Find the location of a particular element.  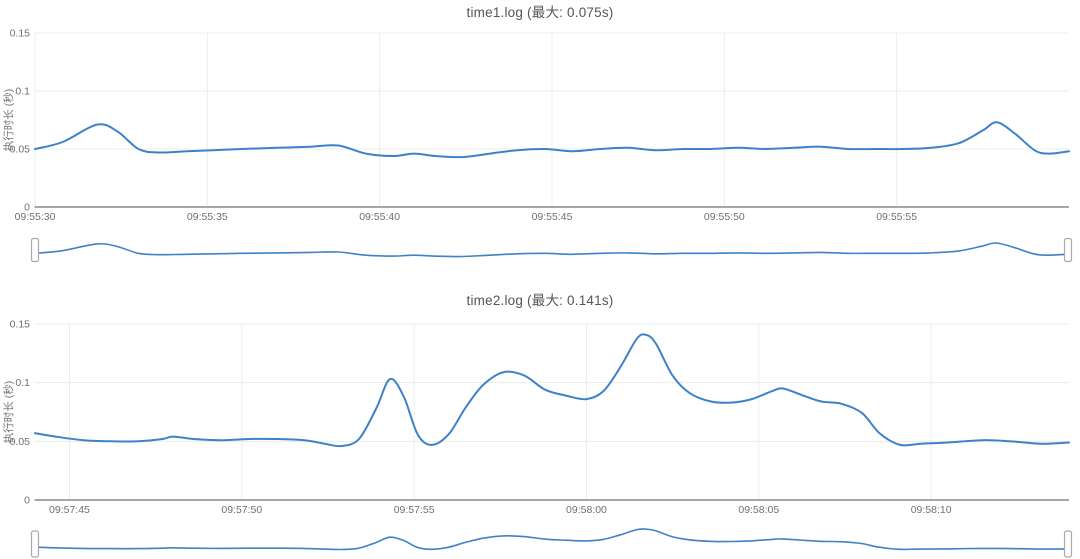

x-tick-label: 09:55:55 is located at coordinates (896, 217).